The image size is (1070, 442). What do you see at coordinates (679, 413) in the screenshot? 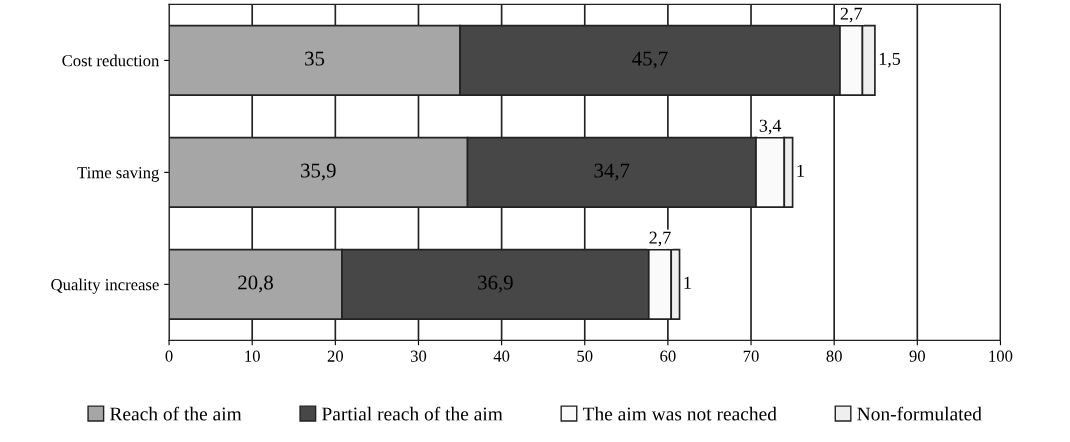
I see `legend-label: The aim was not reached` at bounding box center [679, 413].